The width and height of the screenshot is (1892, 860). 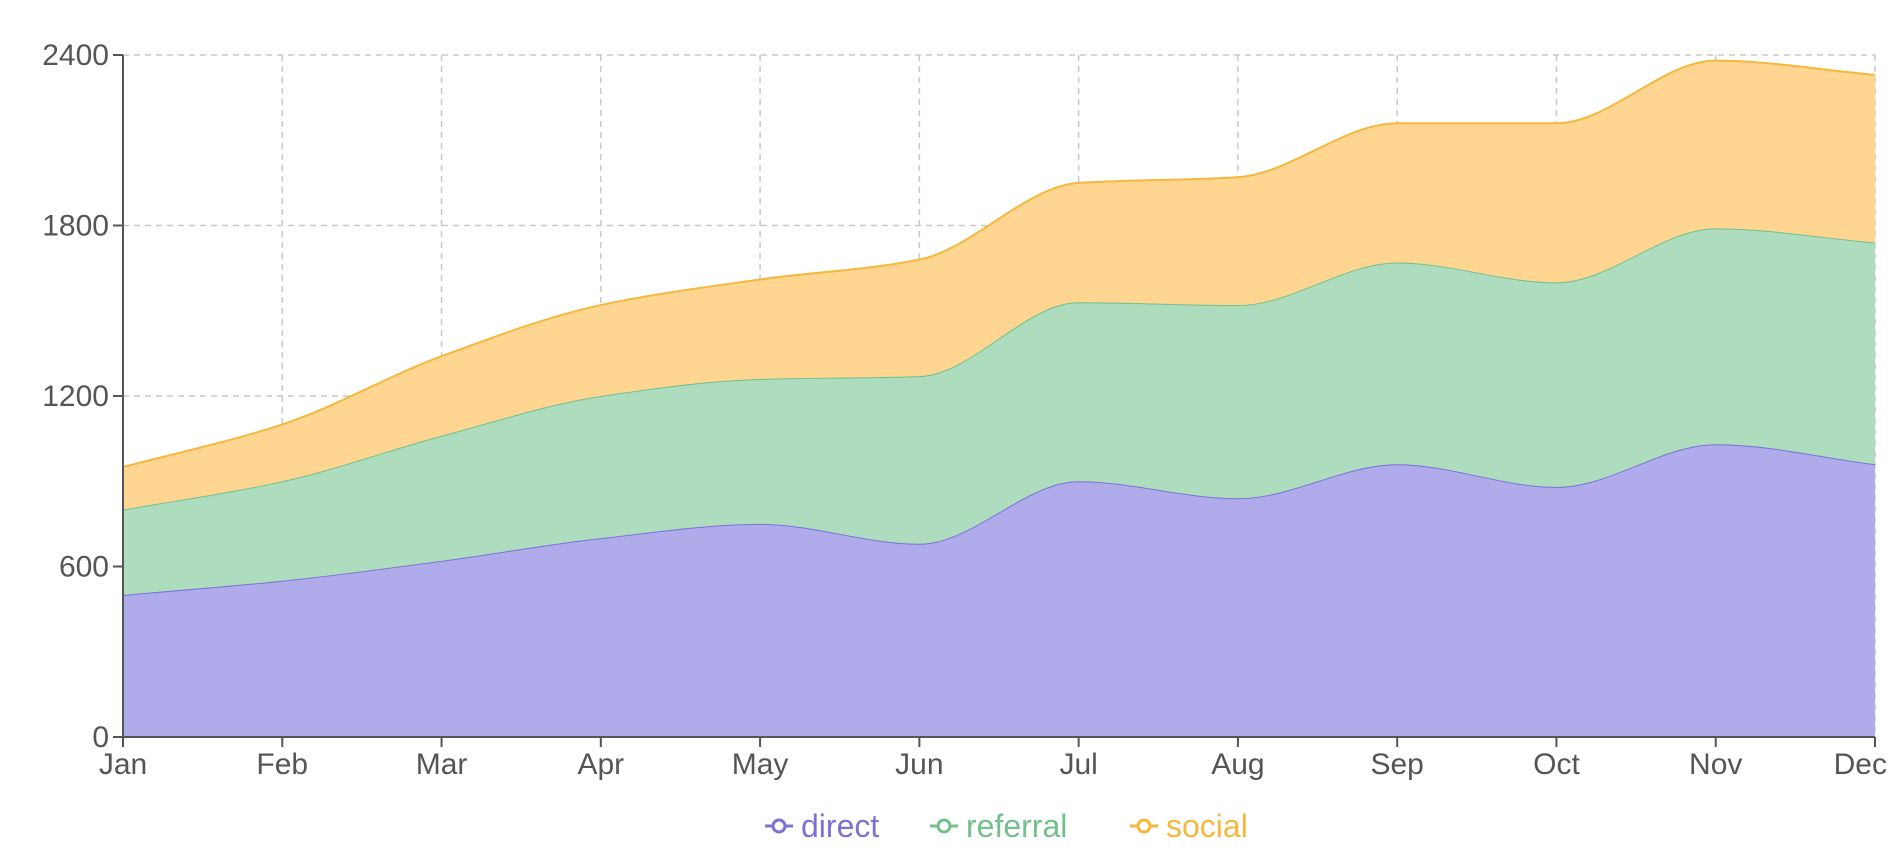 I want to click on x-tick-label: Sep, so click(x=1396, y=764).